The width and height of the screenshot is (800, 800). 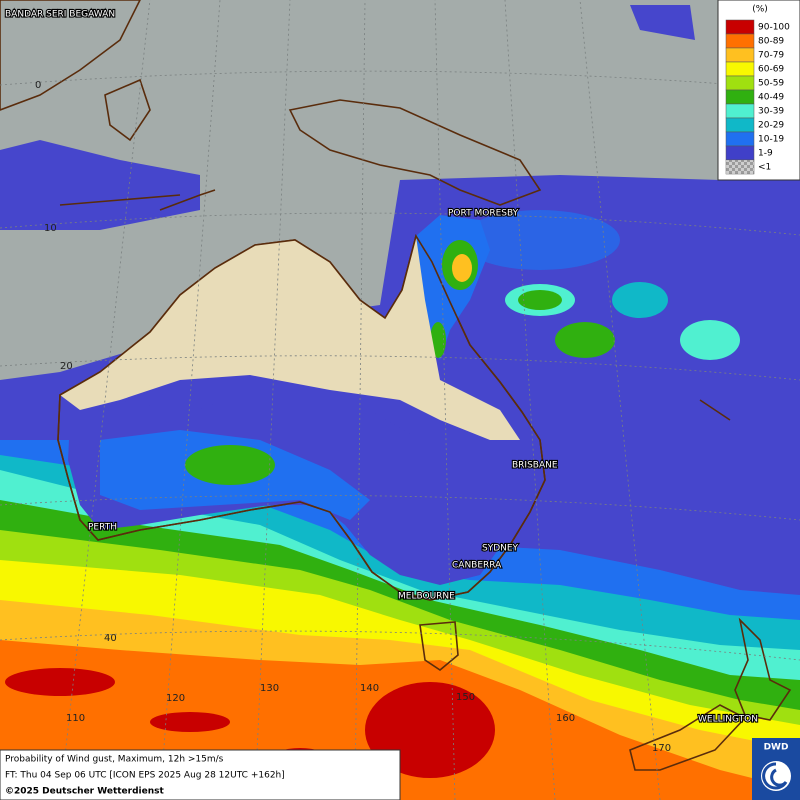 I want to click on legend-label: 50-59, so click(x=771, y=84).